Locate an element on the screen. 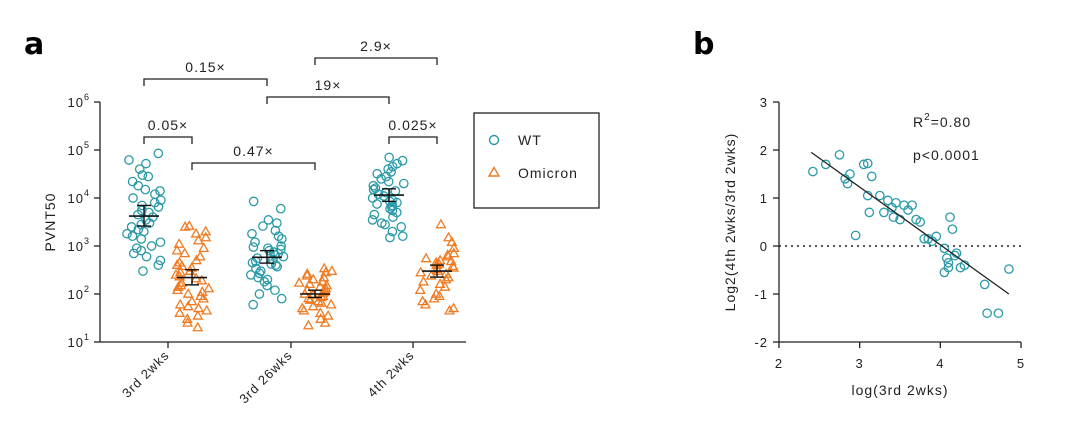 The image size is (1080, 436). y-tick-label: 3 is located at coordinates (764, 102).